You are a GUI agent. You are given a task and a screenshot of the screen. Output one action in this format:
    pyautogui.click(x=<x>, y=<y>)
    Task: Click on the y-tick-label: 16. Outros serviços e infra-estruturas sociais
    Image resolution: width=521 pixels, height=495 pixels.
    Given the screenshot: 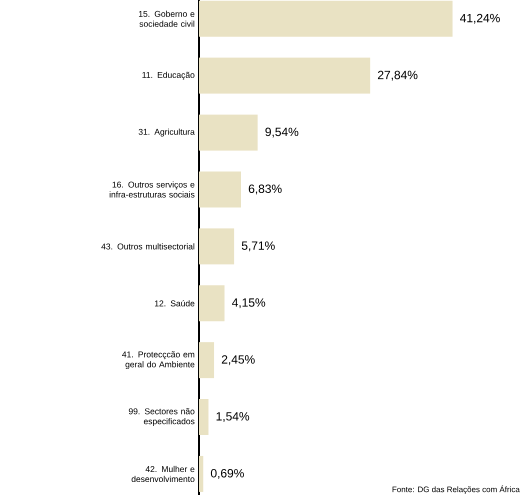 What is the action you would take?
    pyautogui.click(x=152, y=189)
    